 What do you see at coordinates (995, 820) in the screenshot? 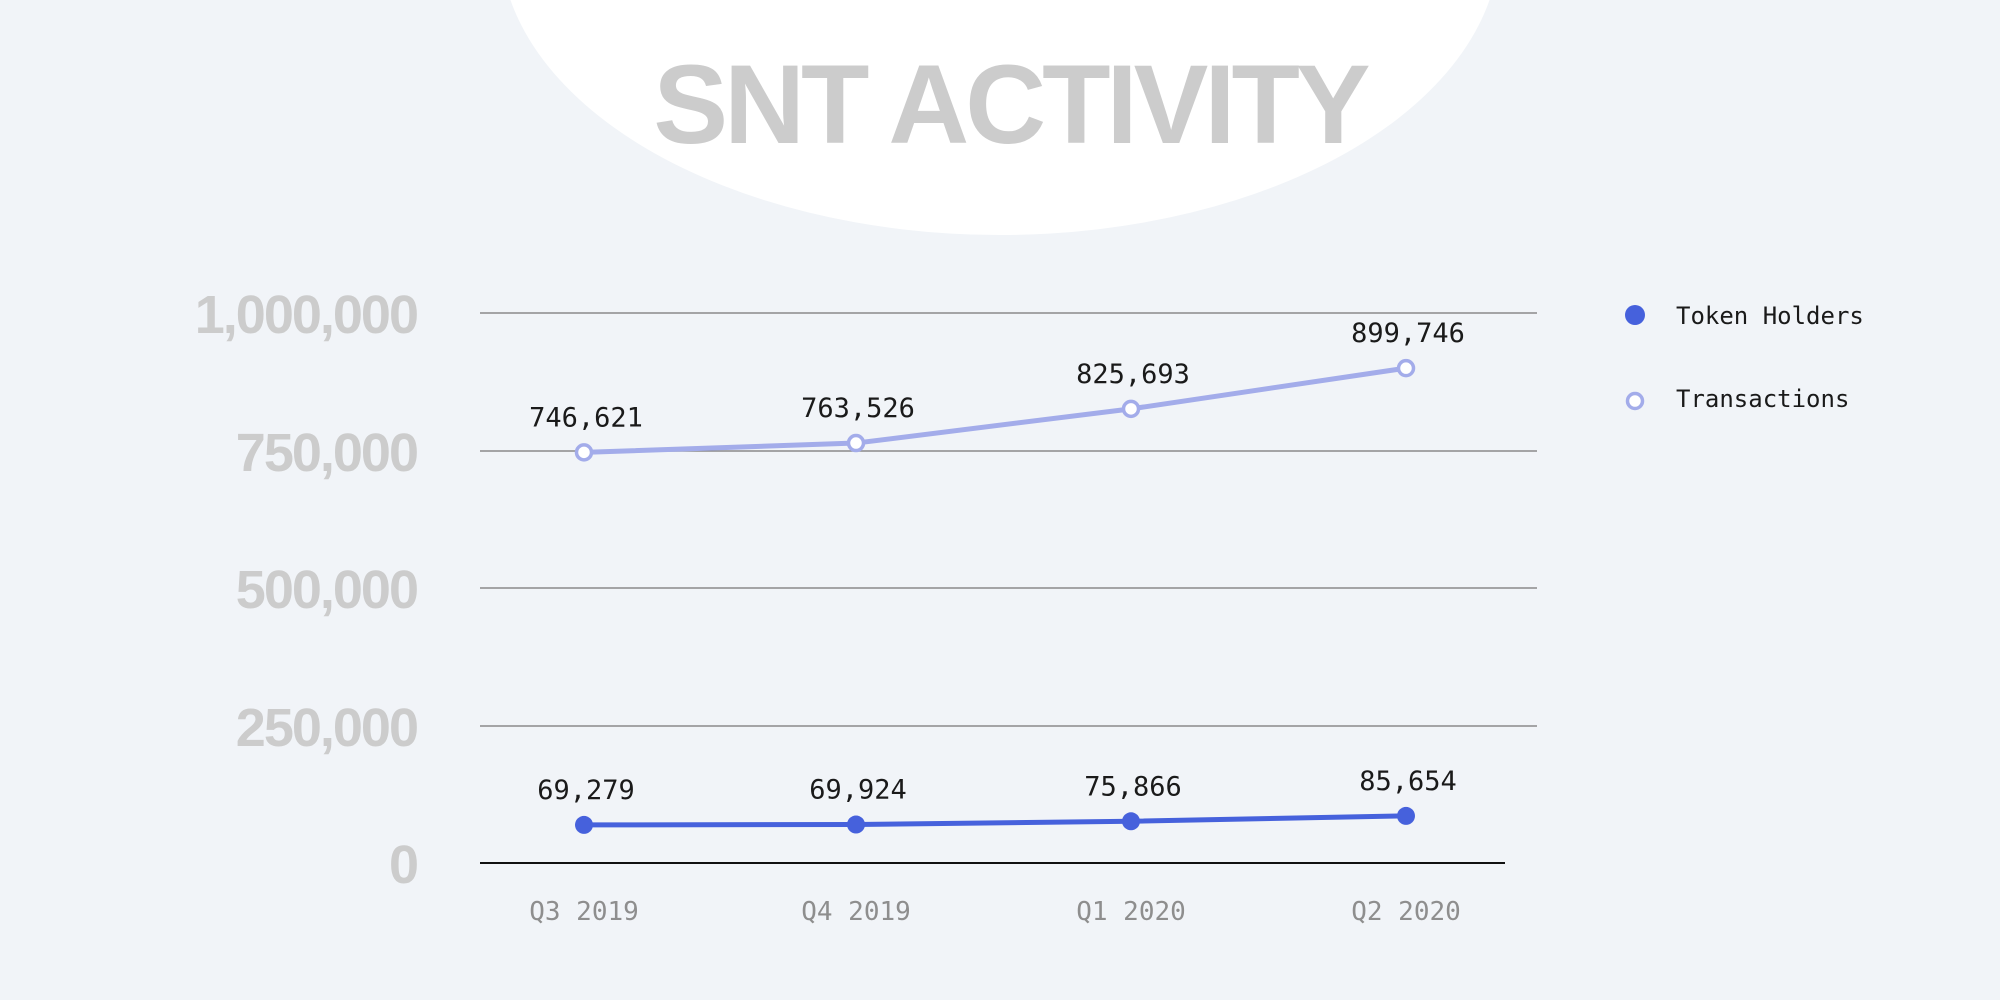
I see `token-holders-line` at bounding box center [995, 820].